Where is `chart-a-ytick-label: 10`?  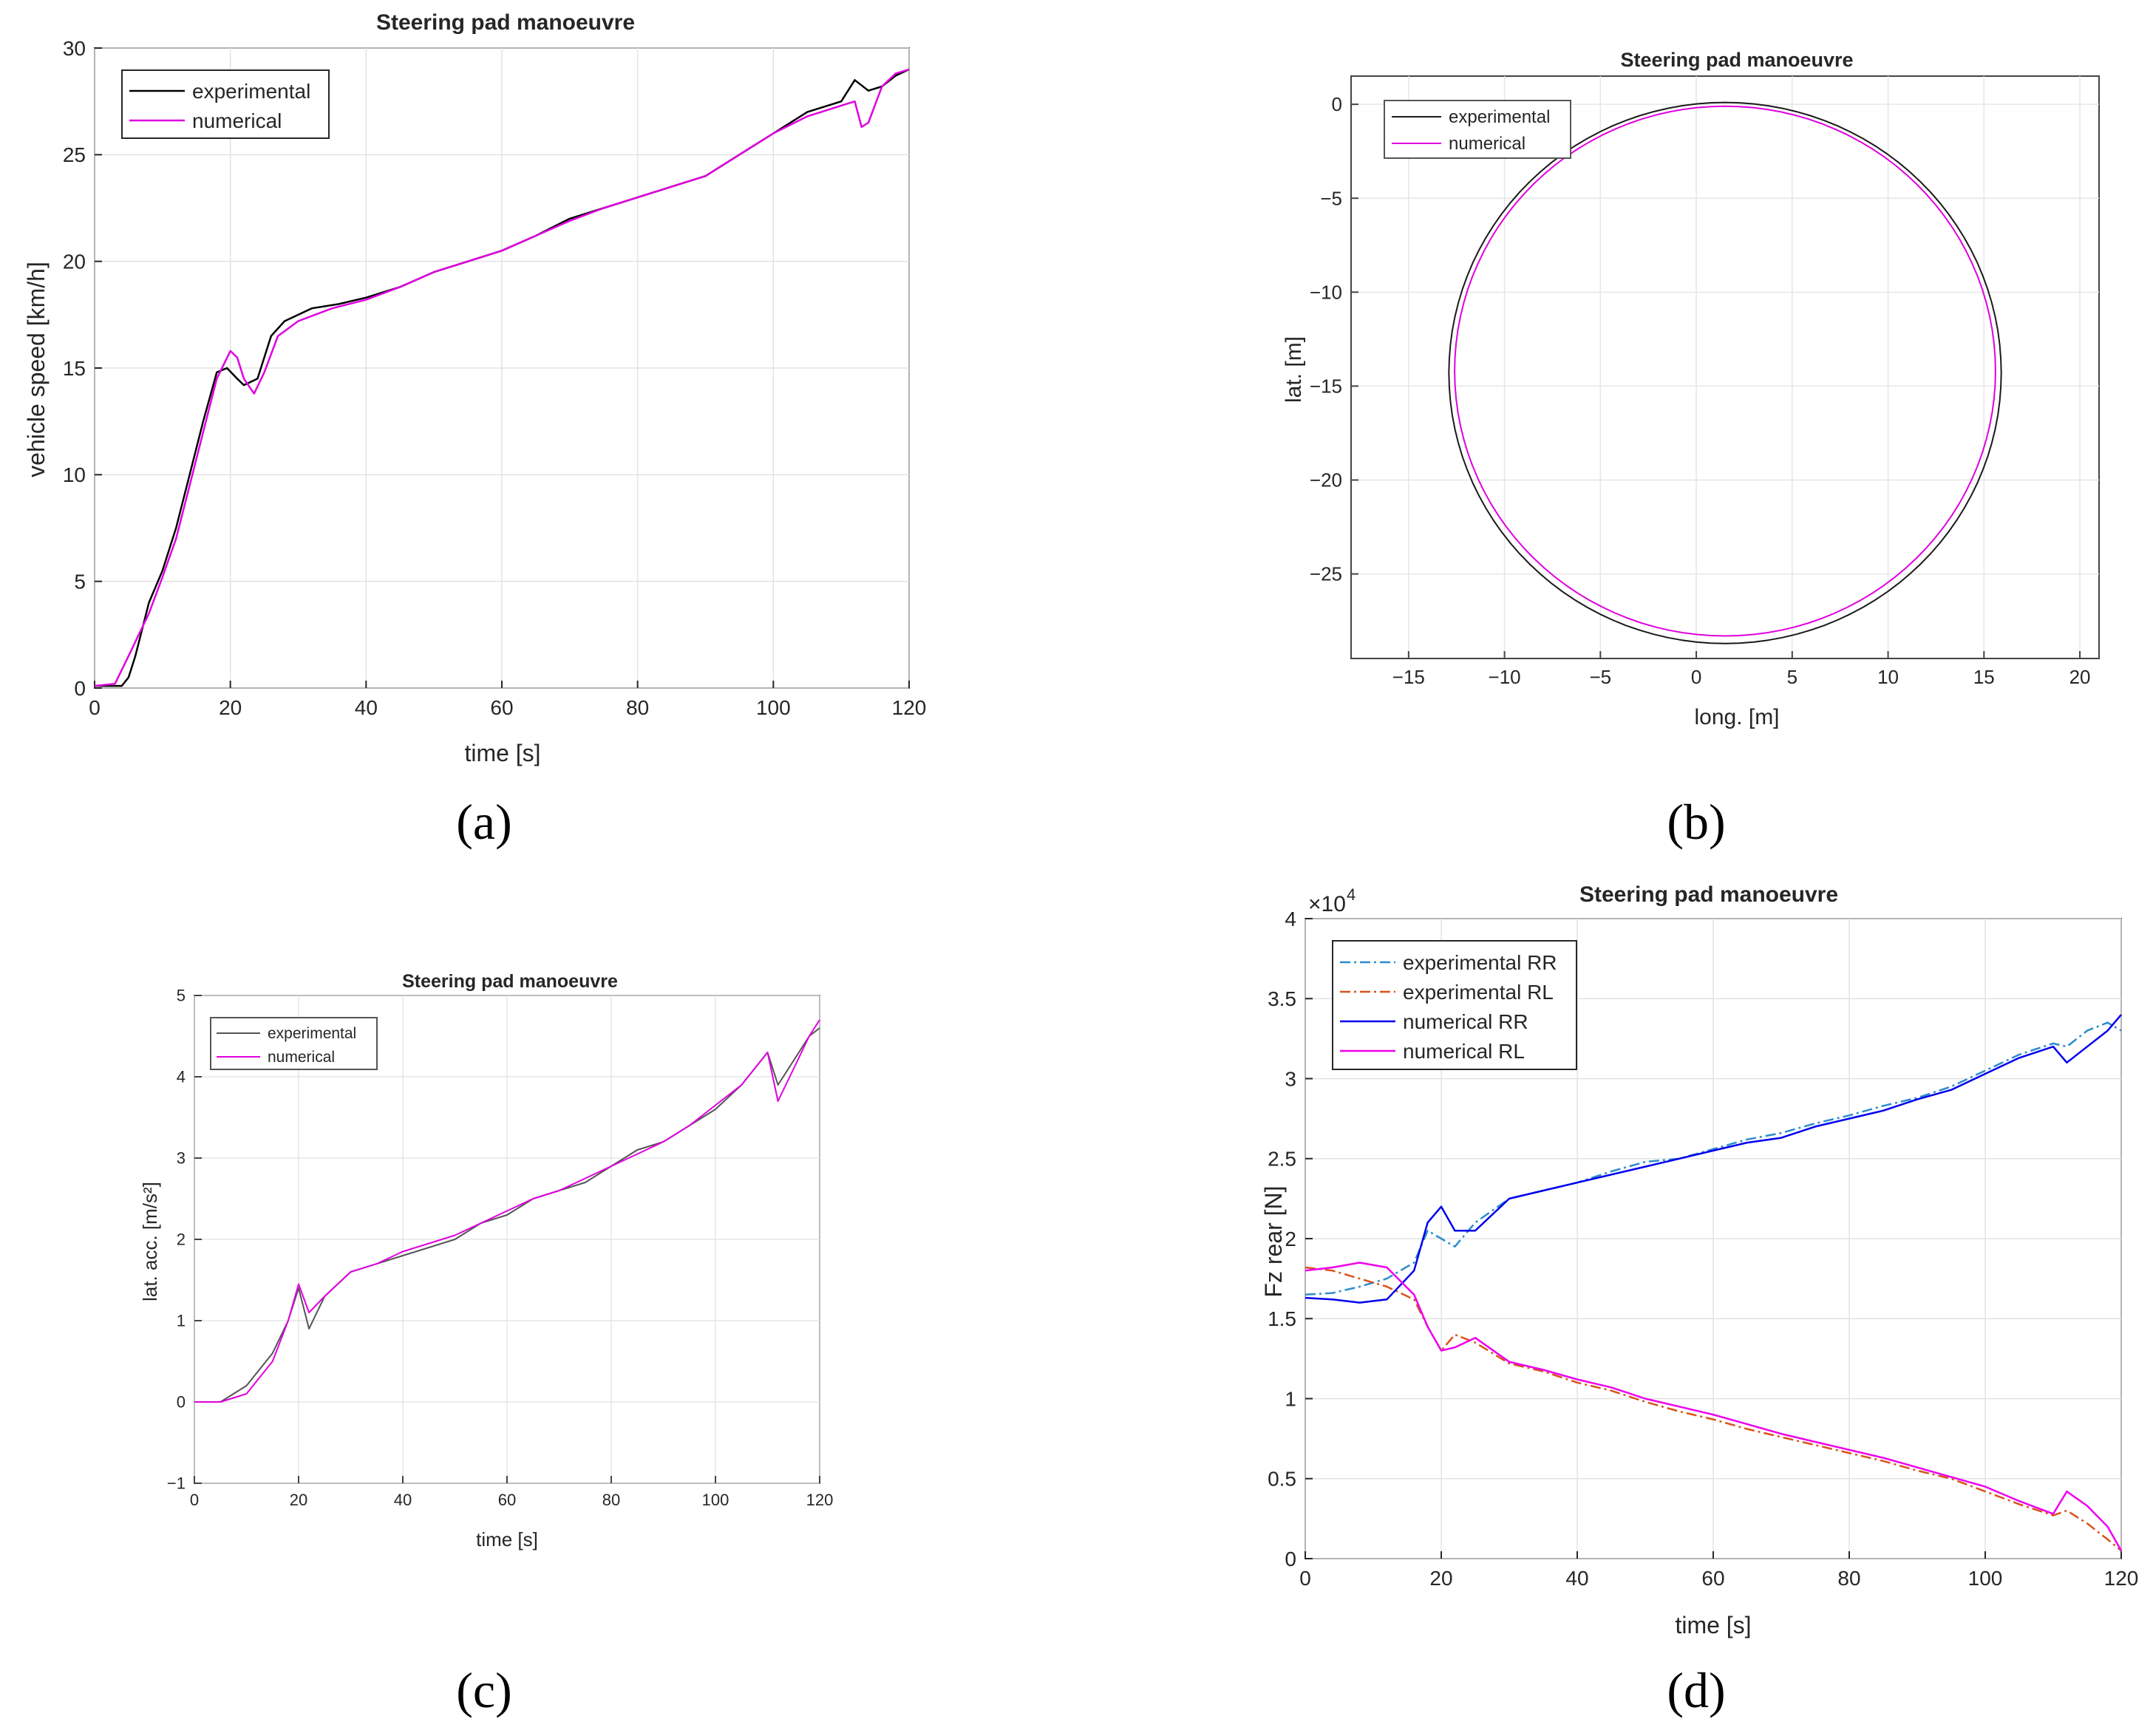
chart-a-ytick-label: 10 is located at coordinates (74, 474).